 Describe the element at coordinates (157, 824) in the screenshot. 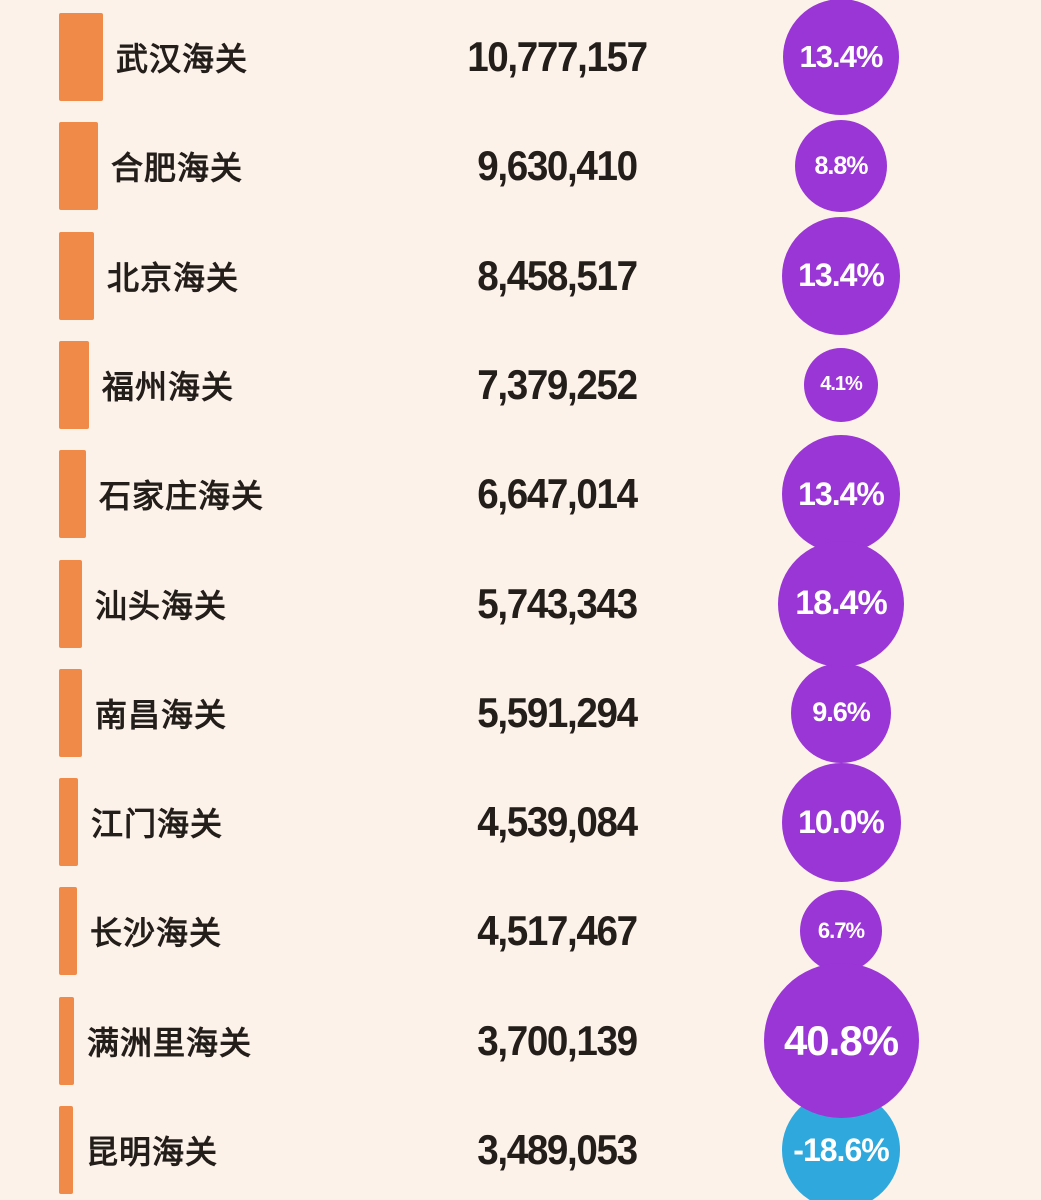

I see `customs-office-label: 江门海关` at that location.